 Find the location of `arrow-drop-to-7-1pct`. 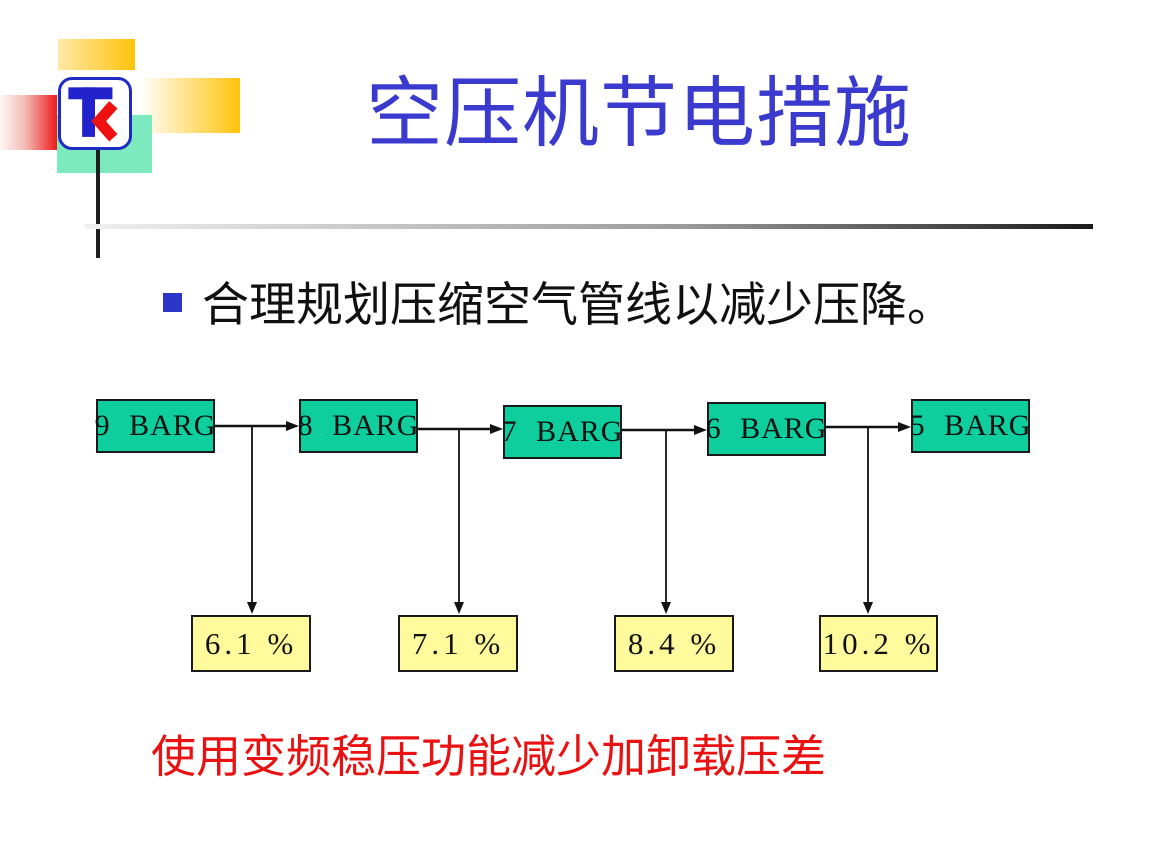

arrow-drop-to-7-1pct is located at coordinates (459, 521).